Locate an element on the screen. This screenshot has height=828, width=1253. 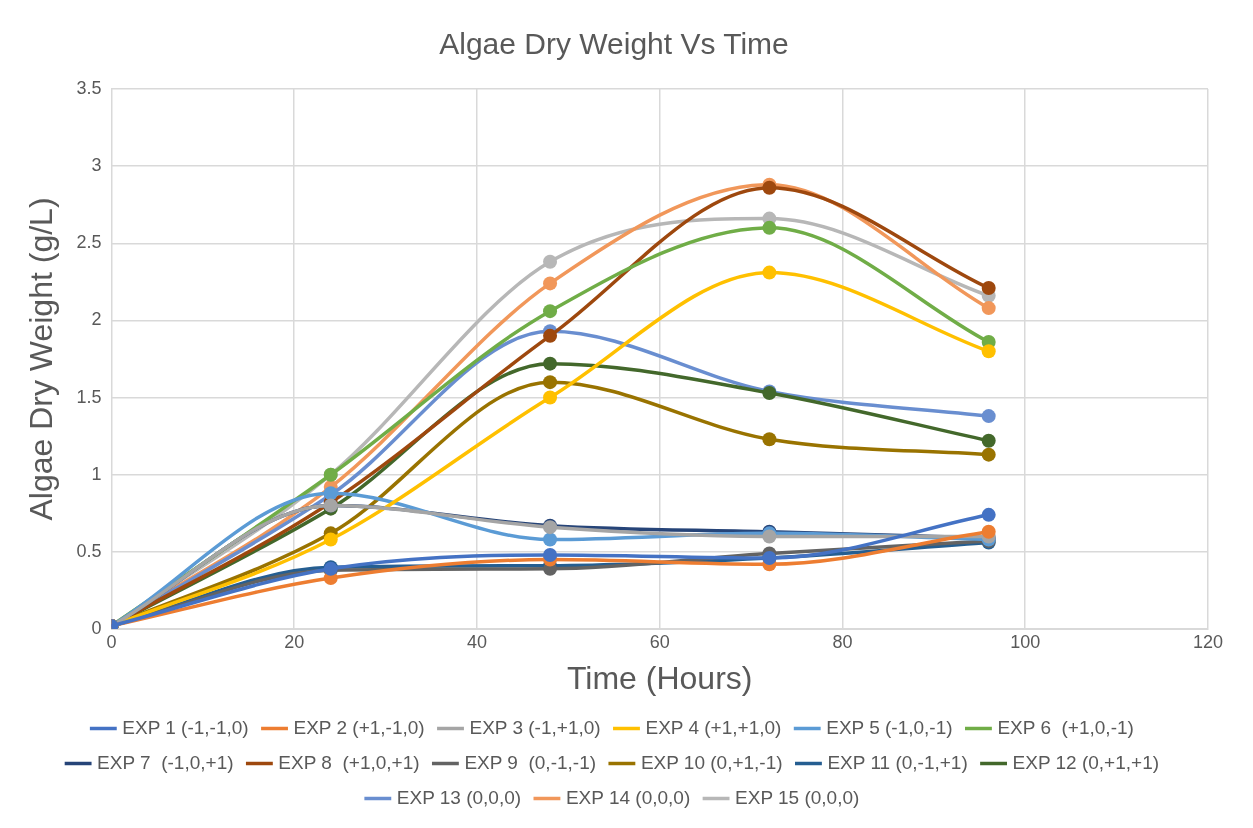
x-tick-label: 20 is located at coordinates (294, 641).